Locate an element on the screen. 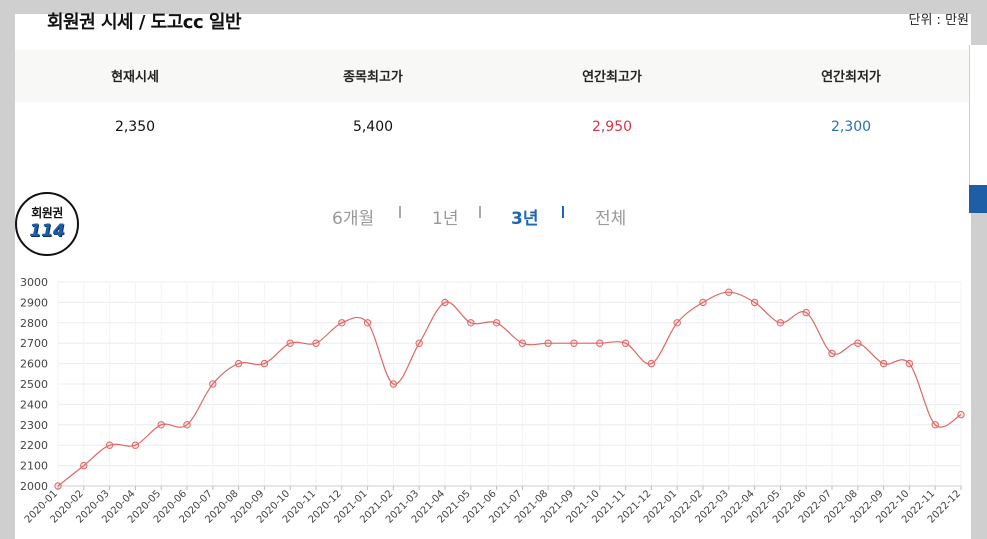 The height and width of the screenshot is (539, 987). tab-3-years: 3년 is located at coordinates (525, 219).